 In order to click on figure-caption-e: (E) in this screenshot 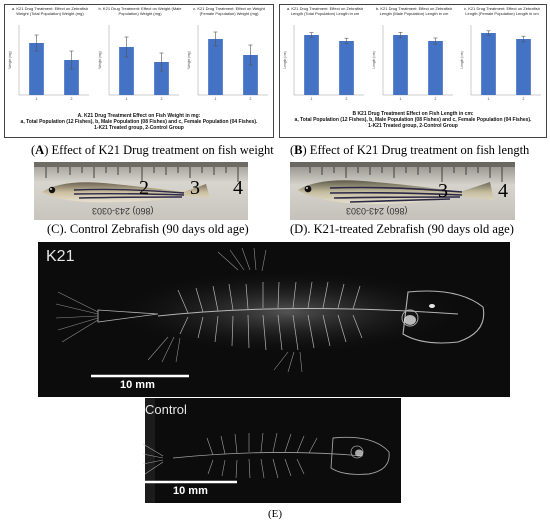, I will do `click(275, 514)`.